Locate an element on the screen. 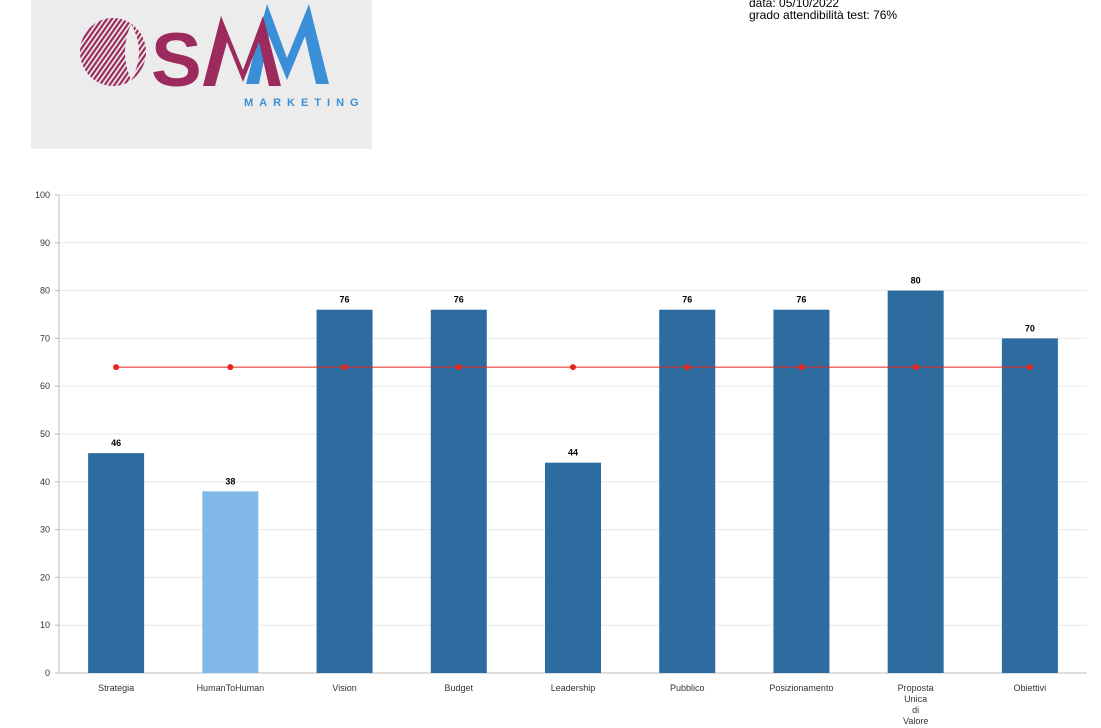 Image resolution: width=1101 pixels, height=728 pixels. data-label: 38 is located at coordinates (230, 481).